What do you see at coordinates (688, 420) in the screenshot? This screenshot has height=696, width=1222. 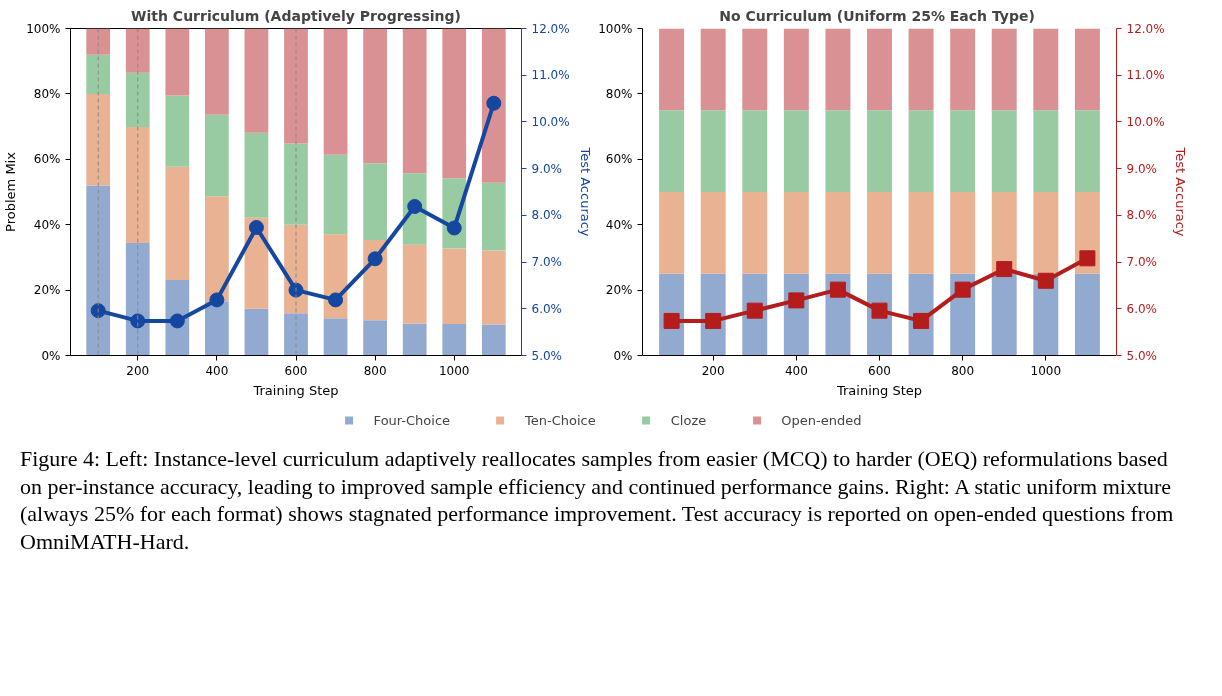 I see `legend-label: Cloze` at bounding box center [688, 420].